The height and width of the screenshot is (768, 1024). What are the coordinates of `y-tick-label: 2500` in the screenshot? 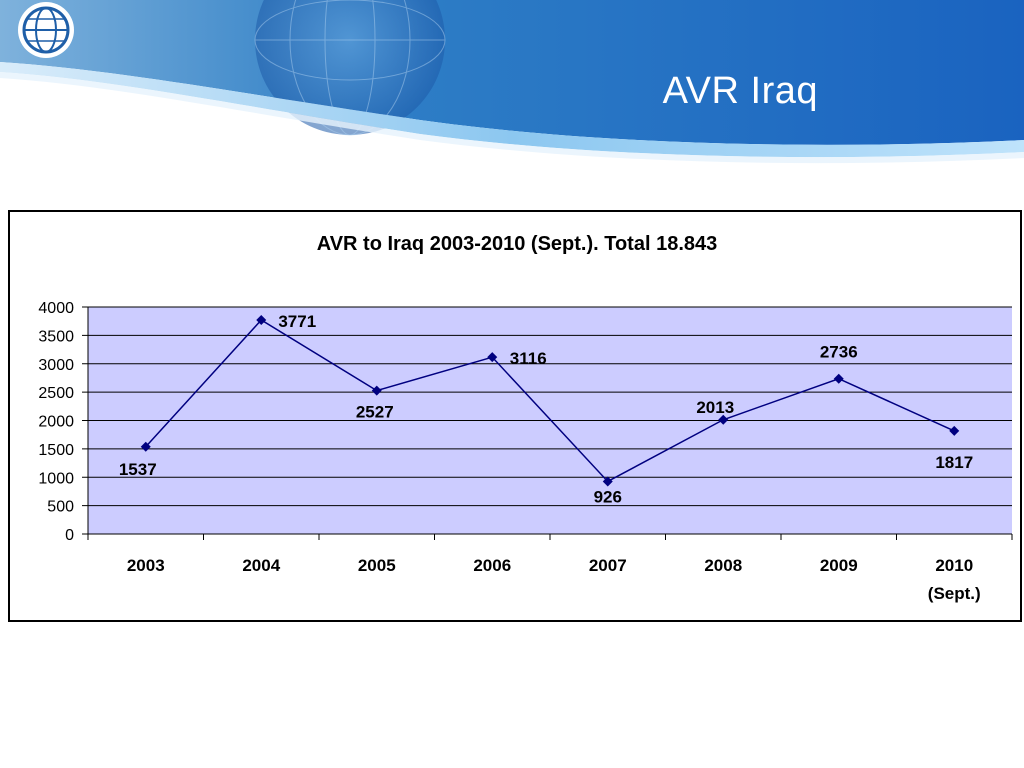 It's located at (56, 393).